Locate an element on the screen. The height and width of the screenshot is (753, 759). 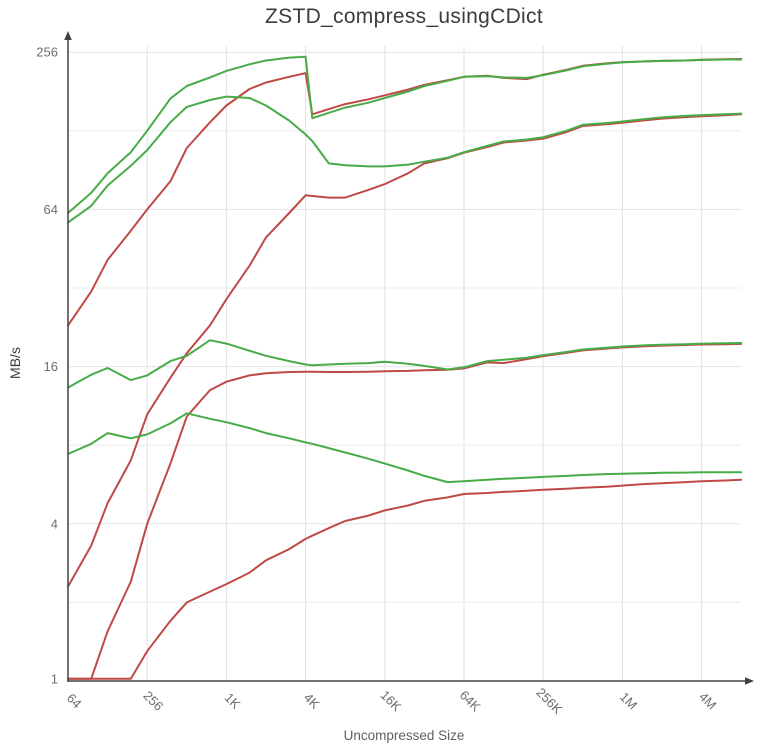
x-tick-label: 4K is located at coordinates (312, 701).